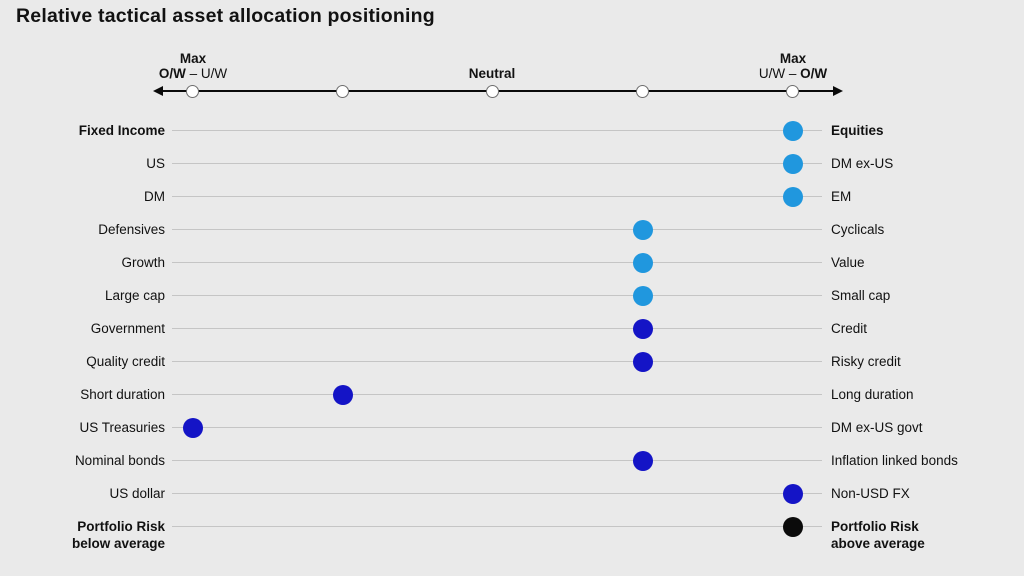  What do you see at coordinates (858, 229) in the screenshot?
I see `row-right-label: Cyclicals` at bounding box center [858, 229].